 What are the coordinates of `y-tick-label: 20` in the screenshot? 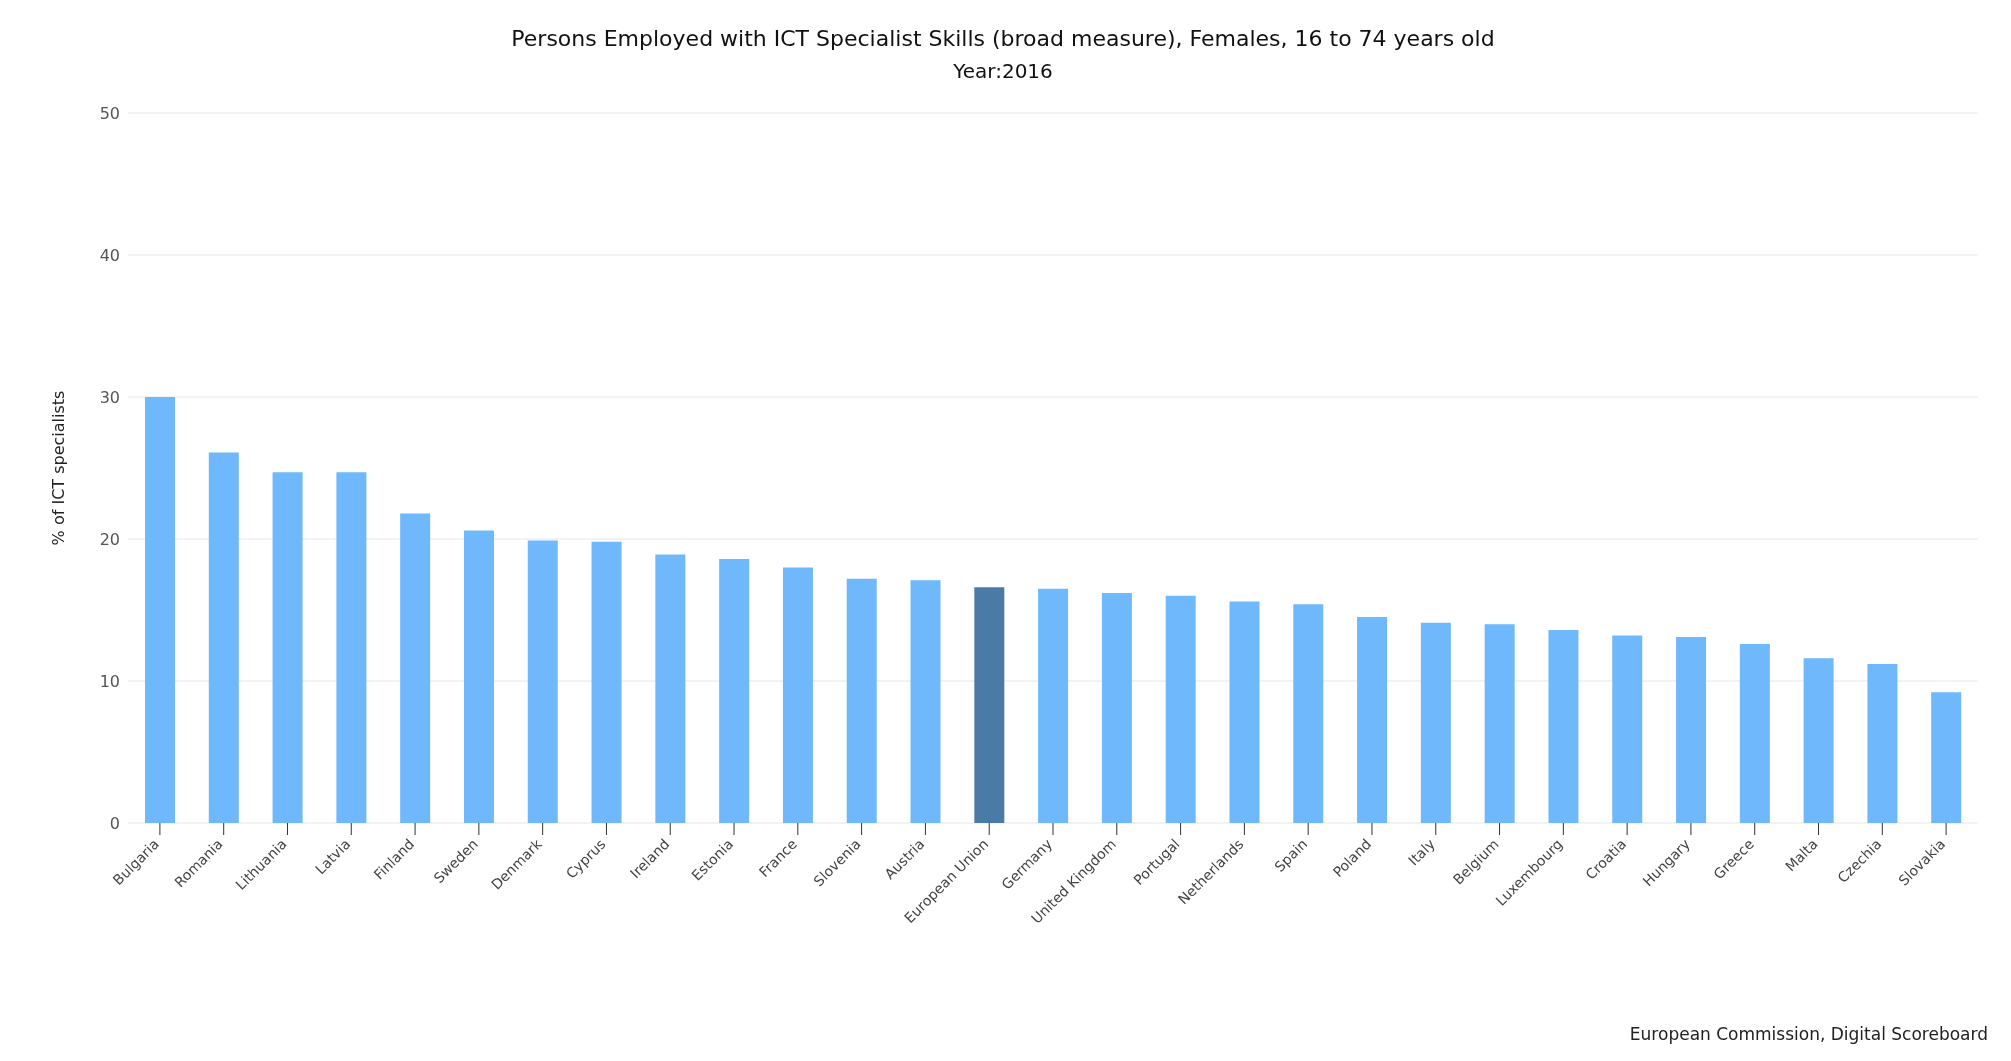 It's located at (109, 539).